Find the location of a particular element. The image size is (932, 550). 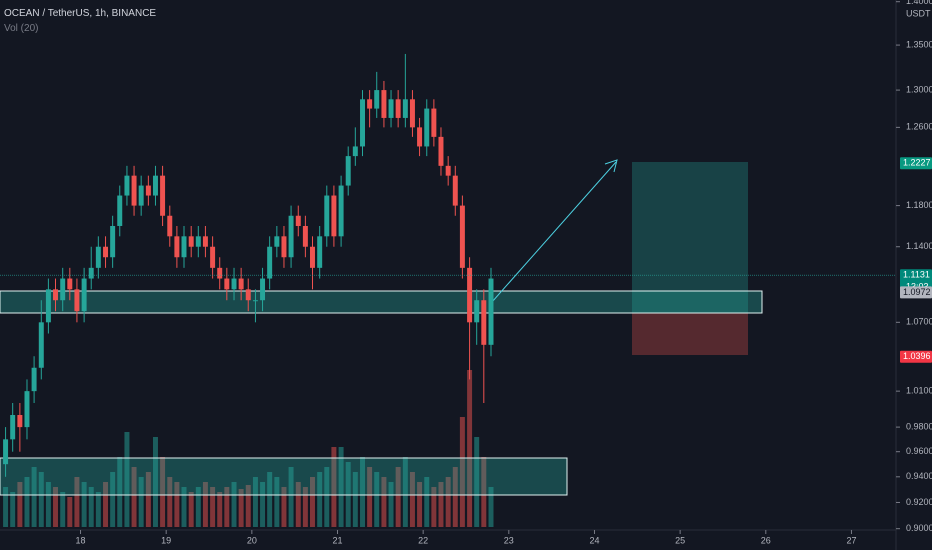

y-tick-label: 1.3500 is located at coordinates (919, 44).